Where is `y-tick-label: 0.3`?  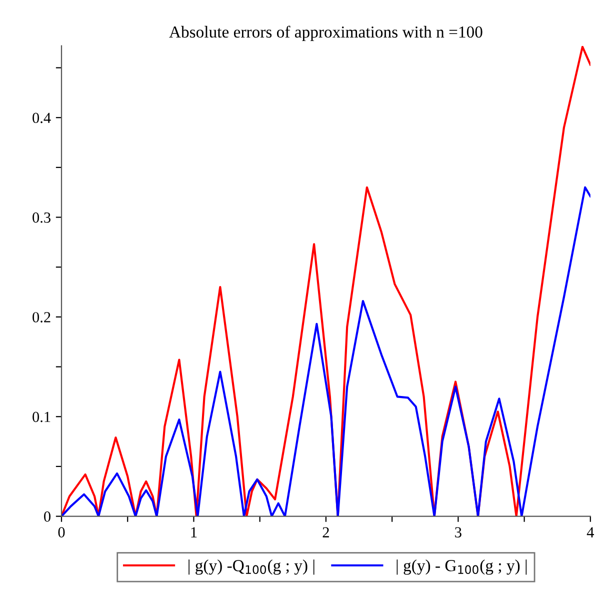 y-tick-label: 0.3 is located at coordinates (41, 217).